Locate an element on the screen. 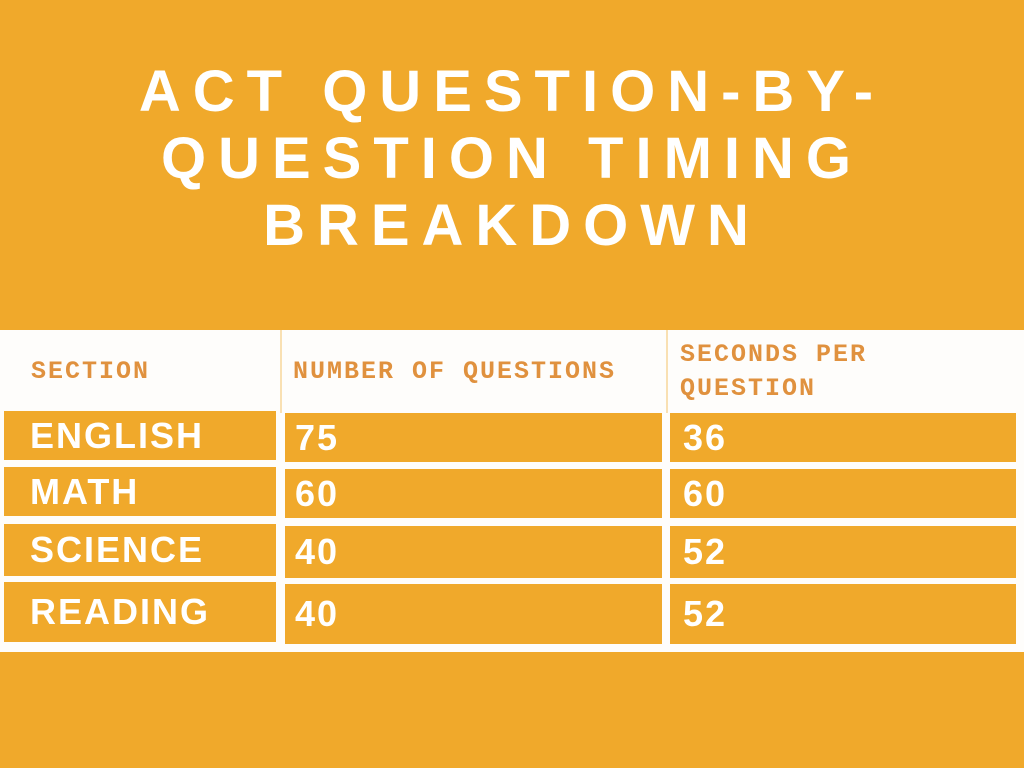  table-cell-math-seconds: 60 is located at coordinates (843, 493).